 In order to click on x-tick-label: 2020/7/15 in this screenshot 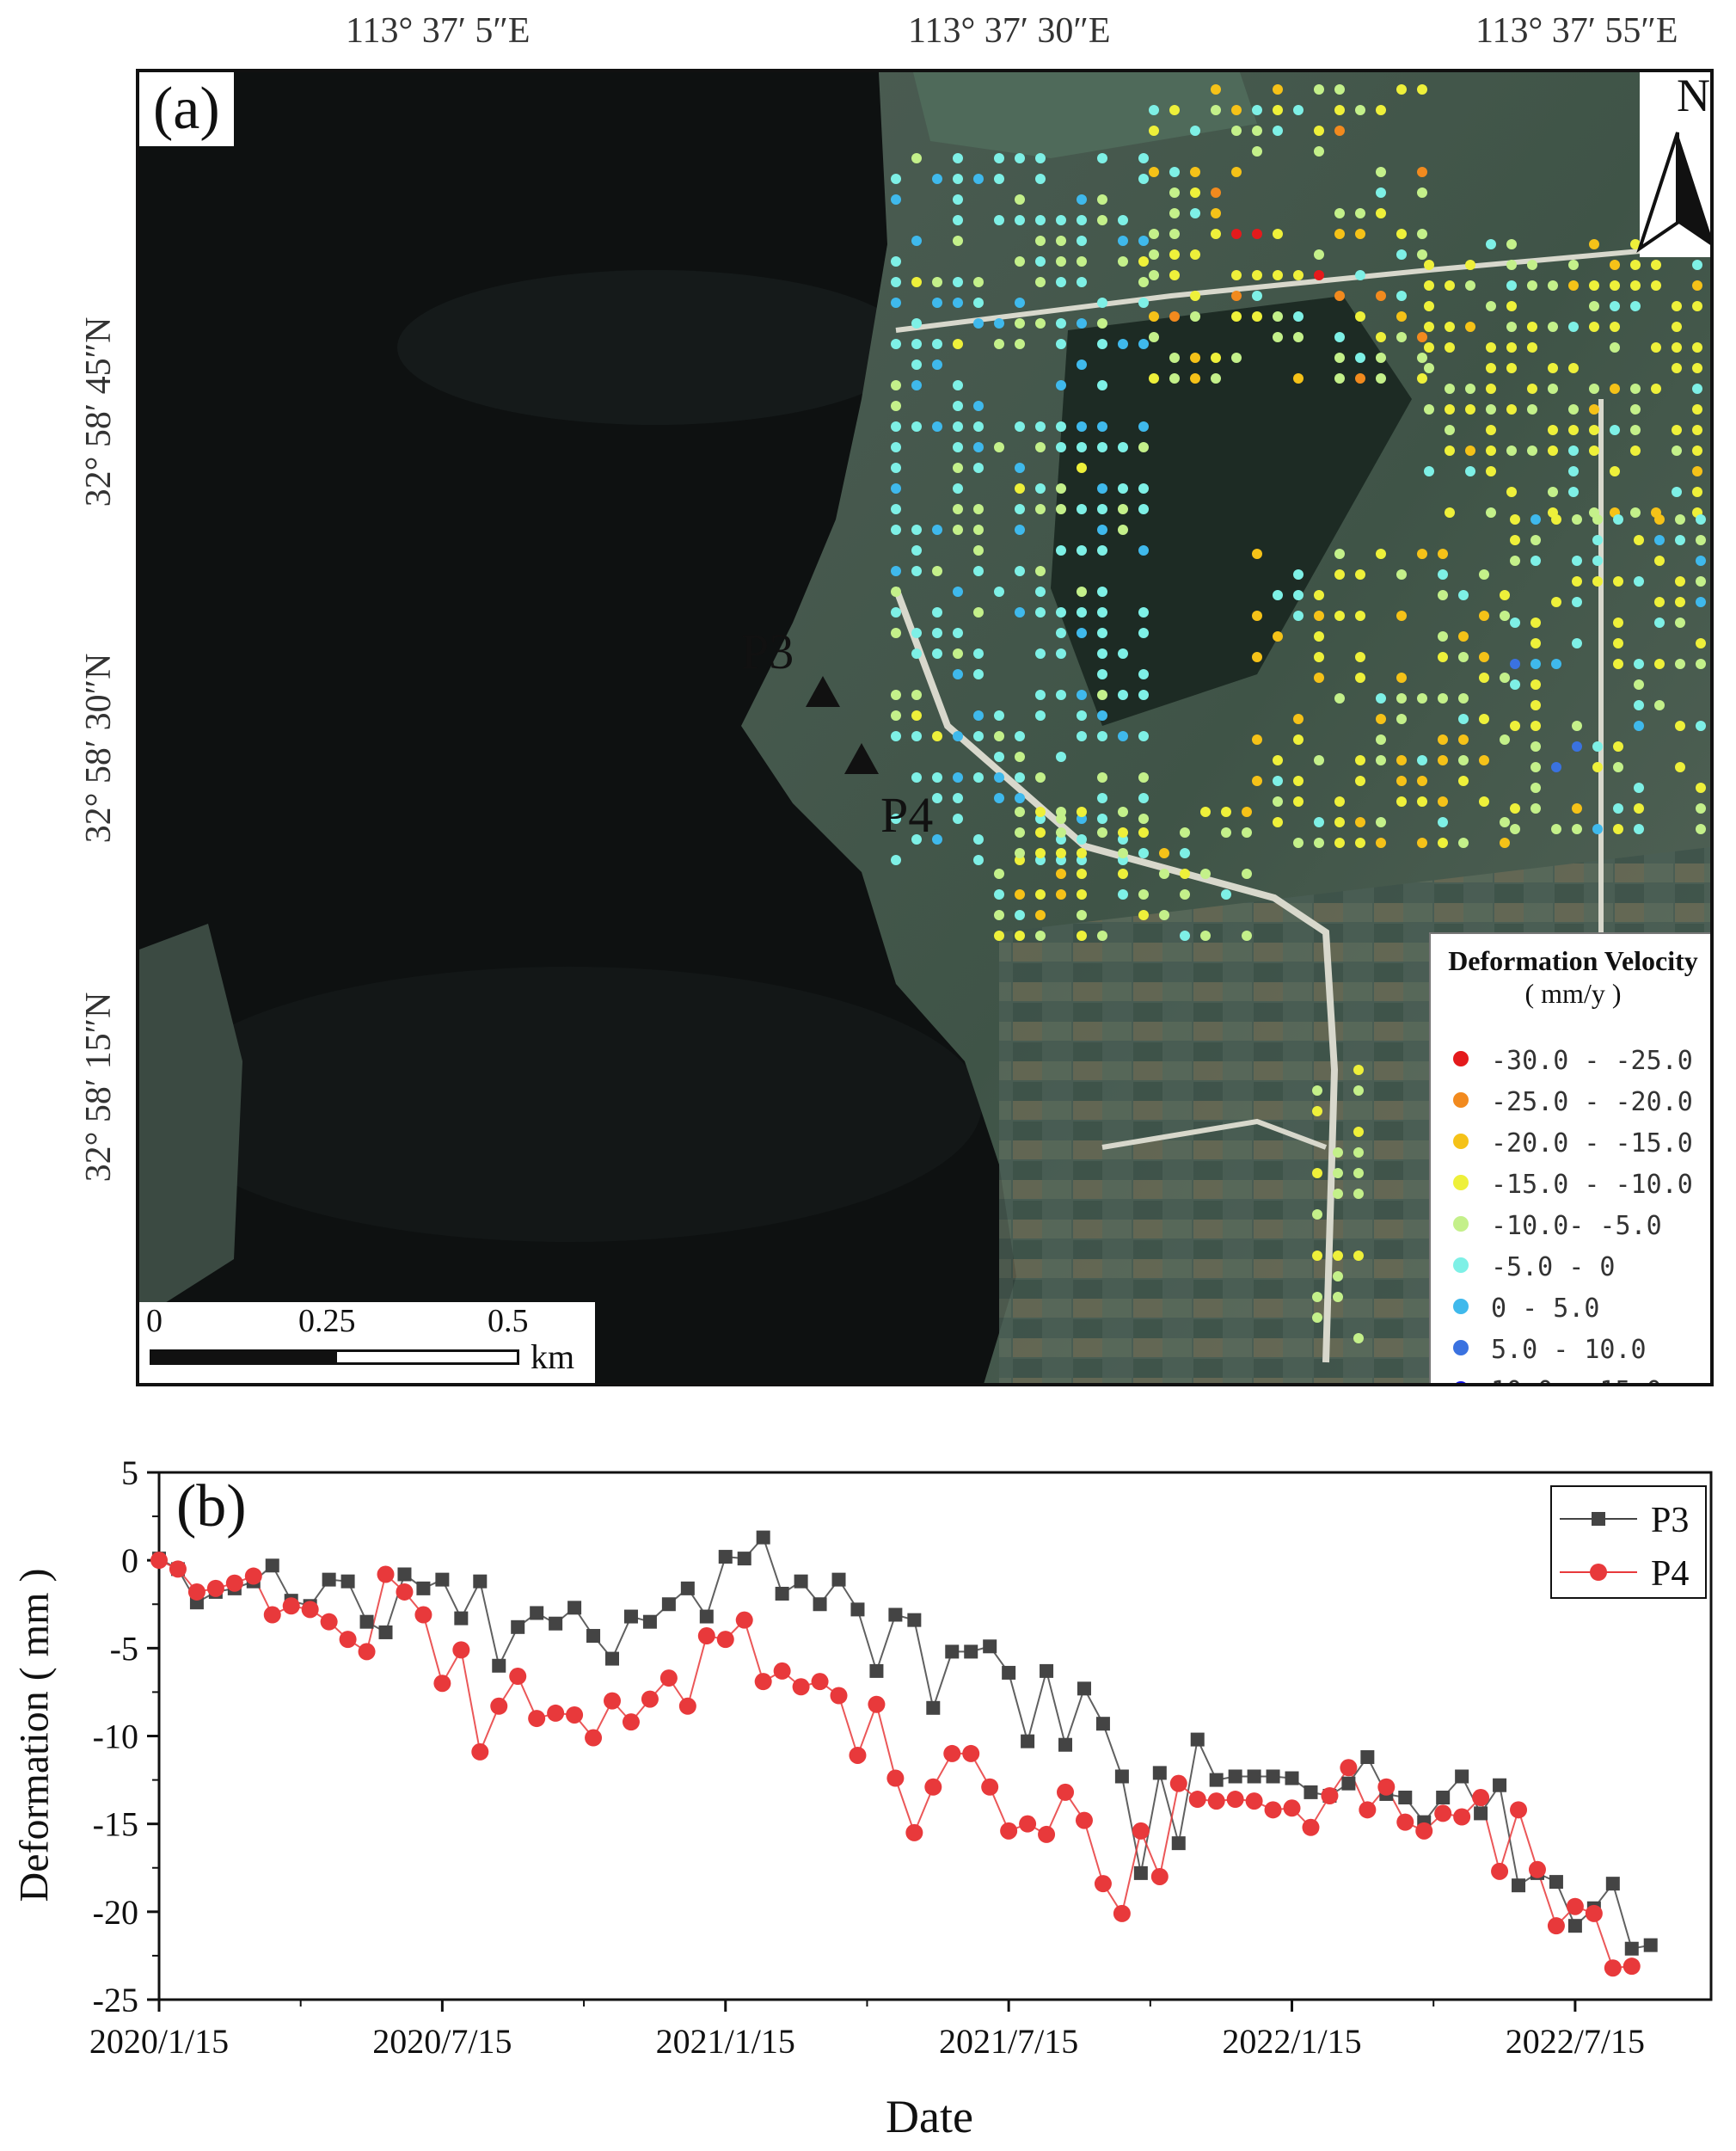, I will do `click(442, 2041)`.